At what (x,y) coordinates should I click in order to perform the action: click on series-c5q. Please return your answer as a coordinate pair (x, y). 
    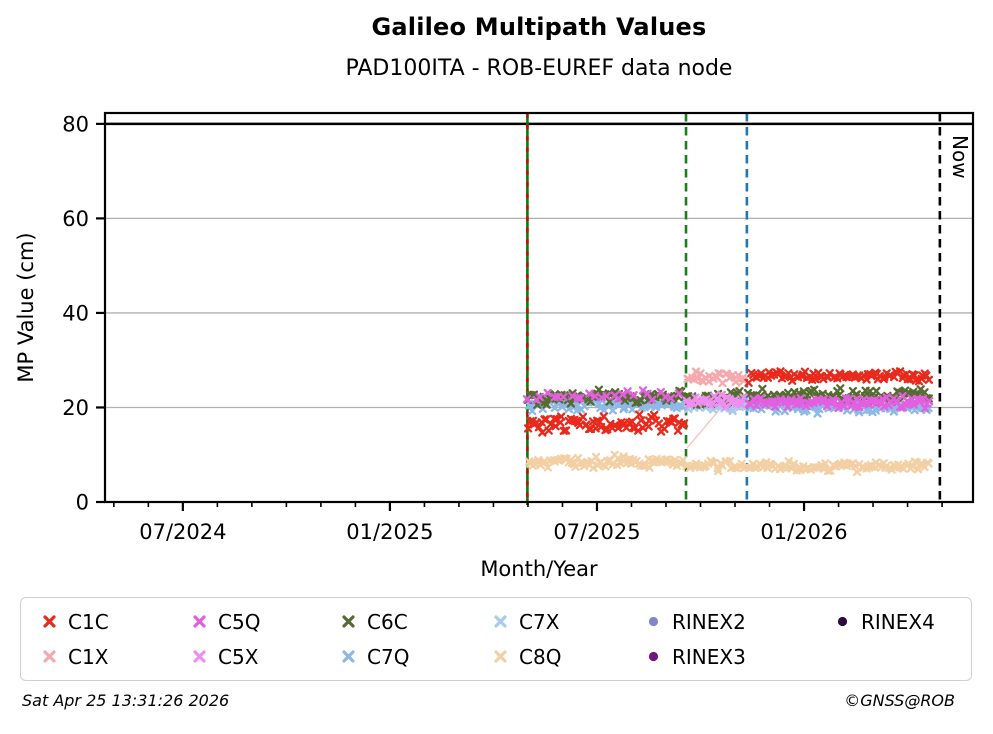
    Looking at the image, I should click on (728, 399).